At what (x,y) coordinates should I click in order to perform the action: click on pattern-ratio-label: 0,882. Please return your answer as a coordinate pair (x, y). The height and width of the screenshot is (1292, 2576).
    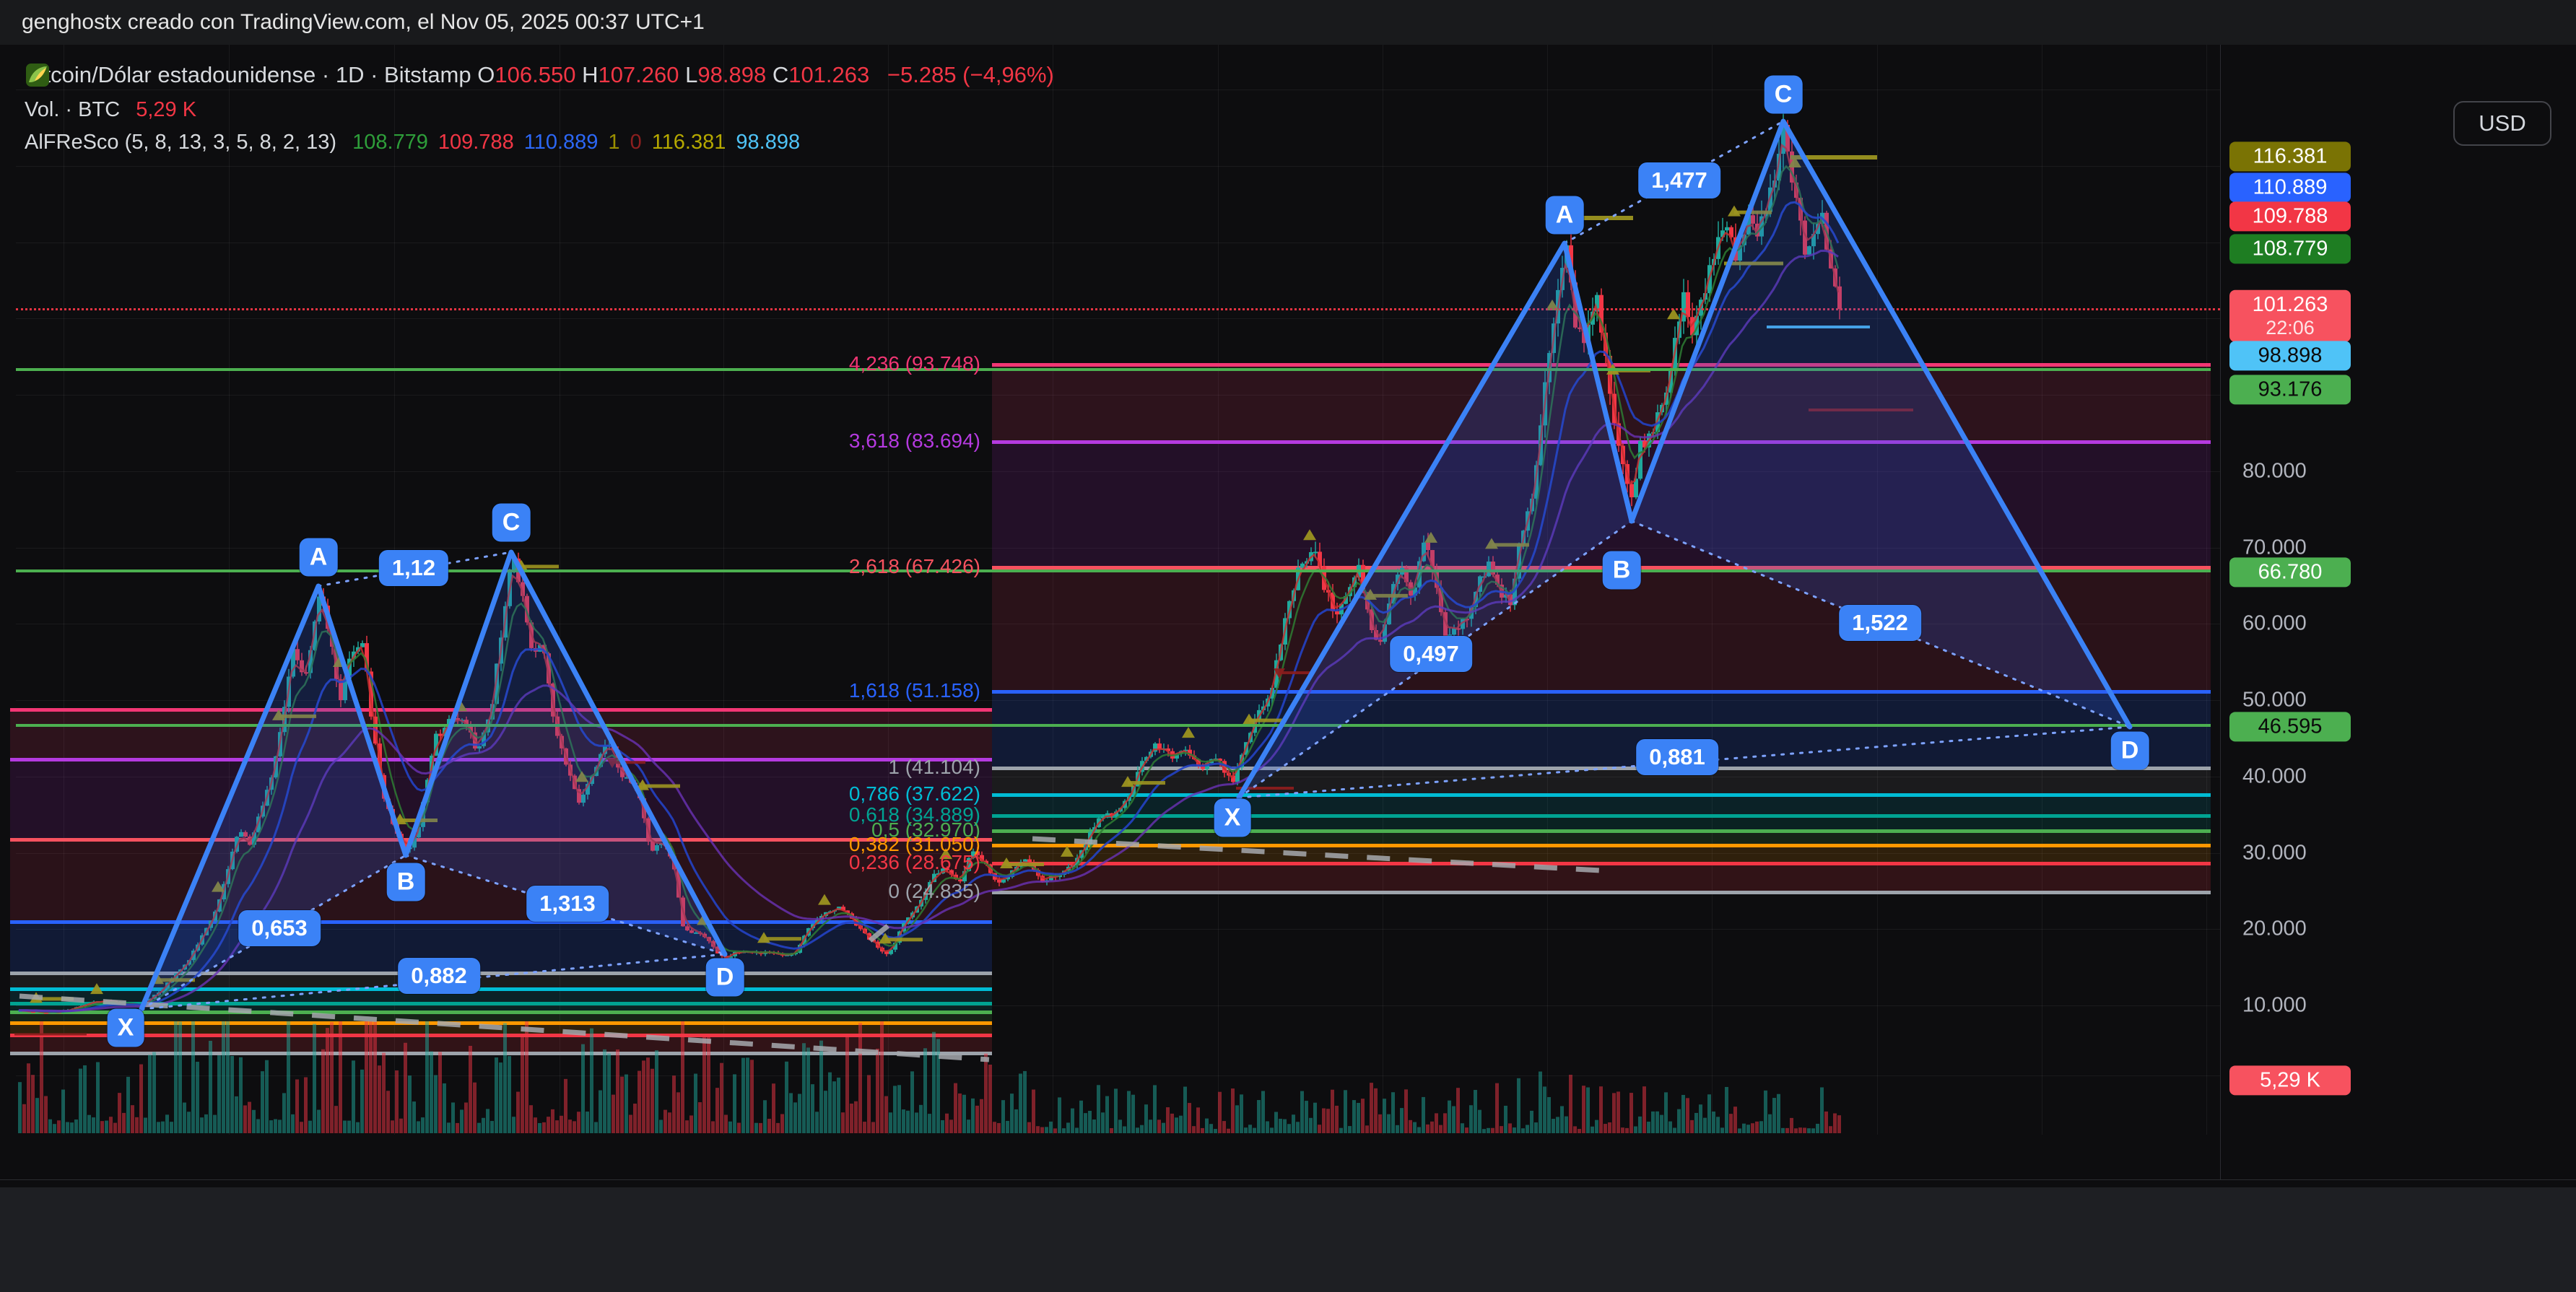
    Looking at the image, I should click on (439, 976).